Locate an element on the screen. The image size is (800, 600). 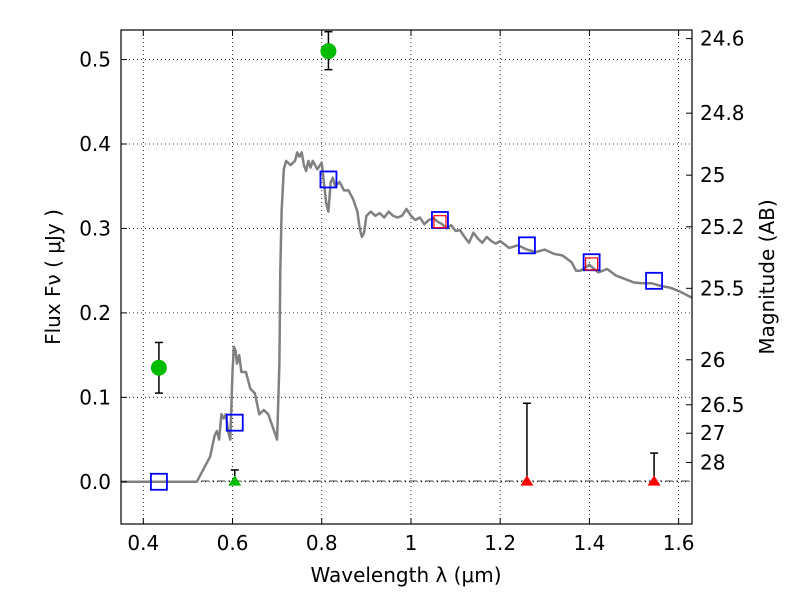
x-tick-label: 0.4 is located at coordinates (143, 543).